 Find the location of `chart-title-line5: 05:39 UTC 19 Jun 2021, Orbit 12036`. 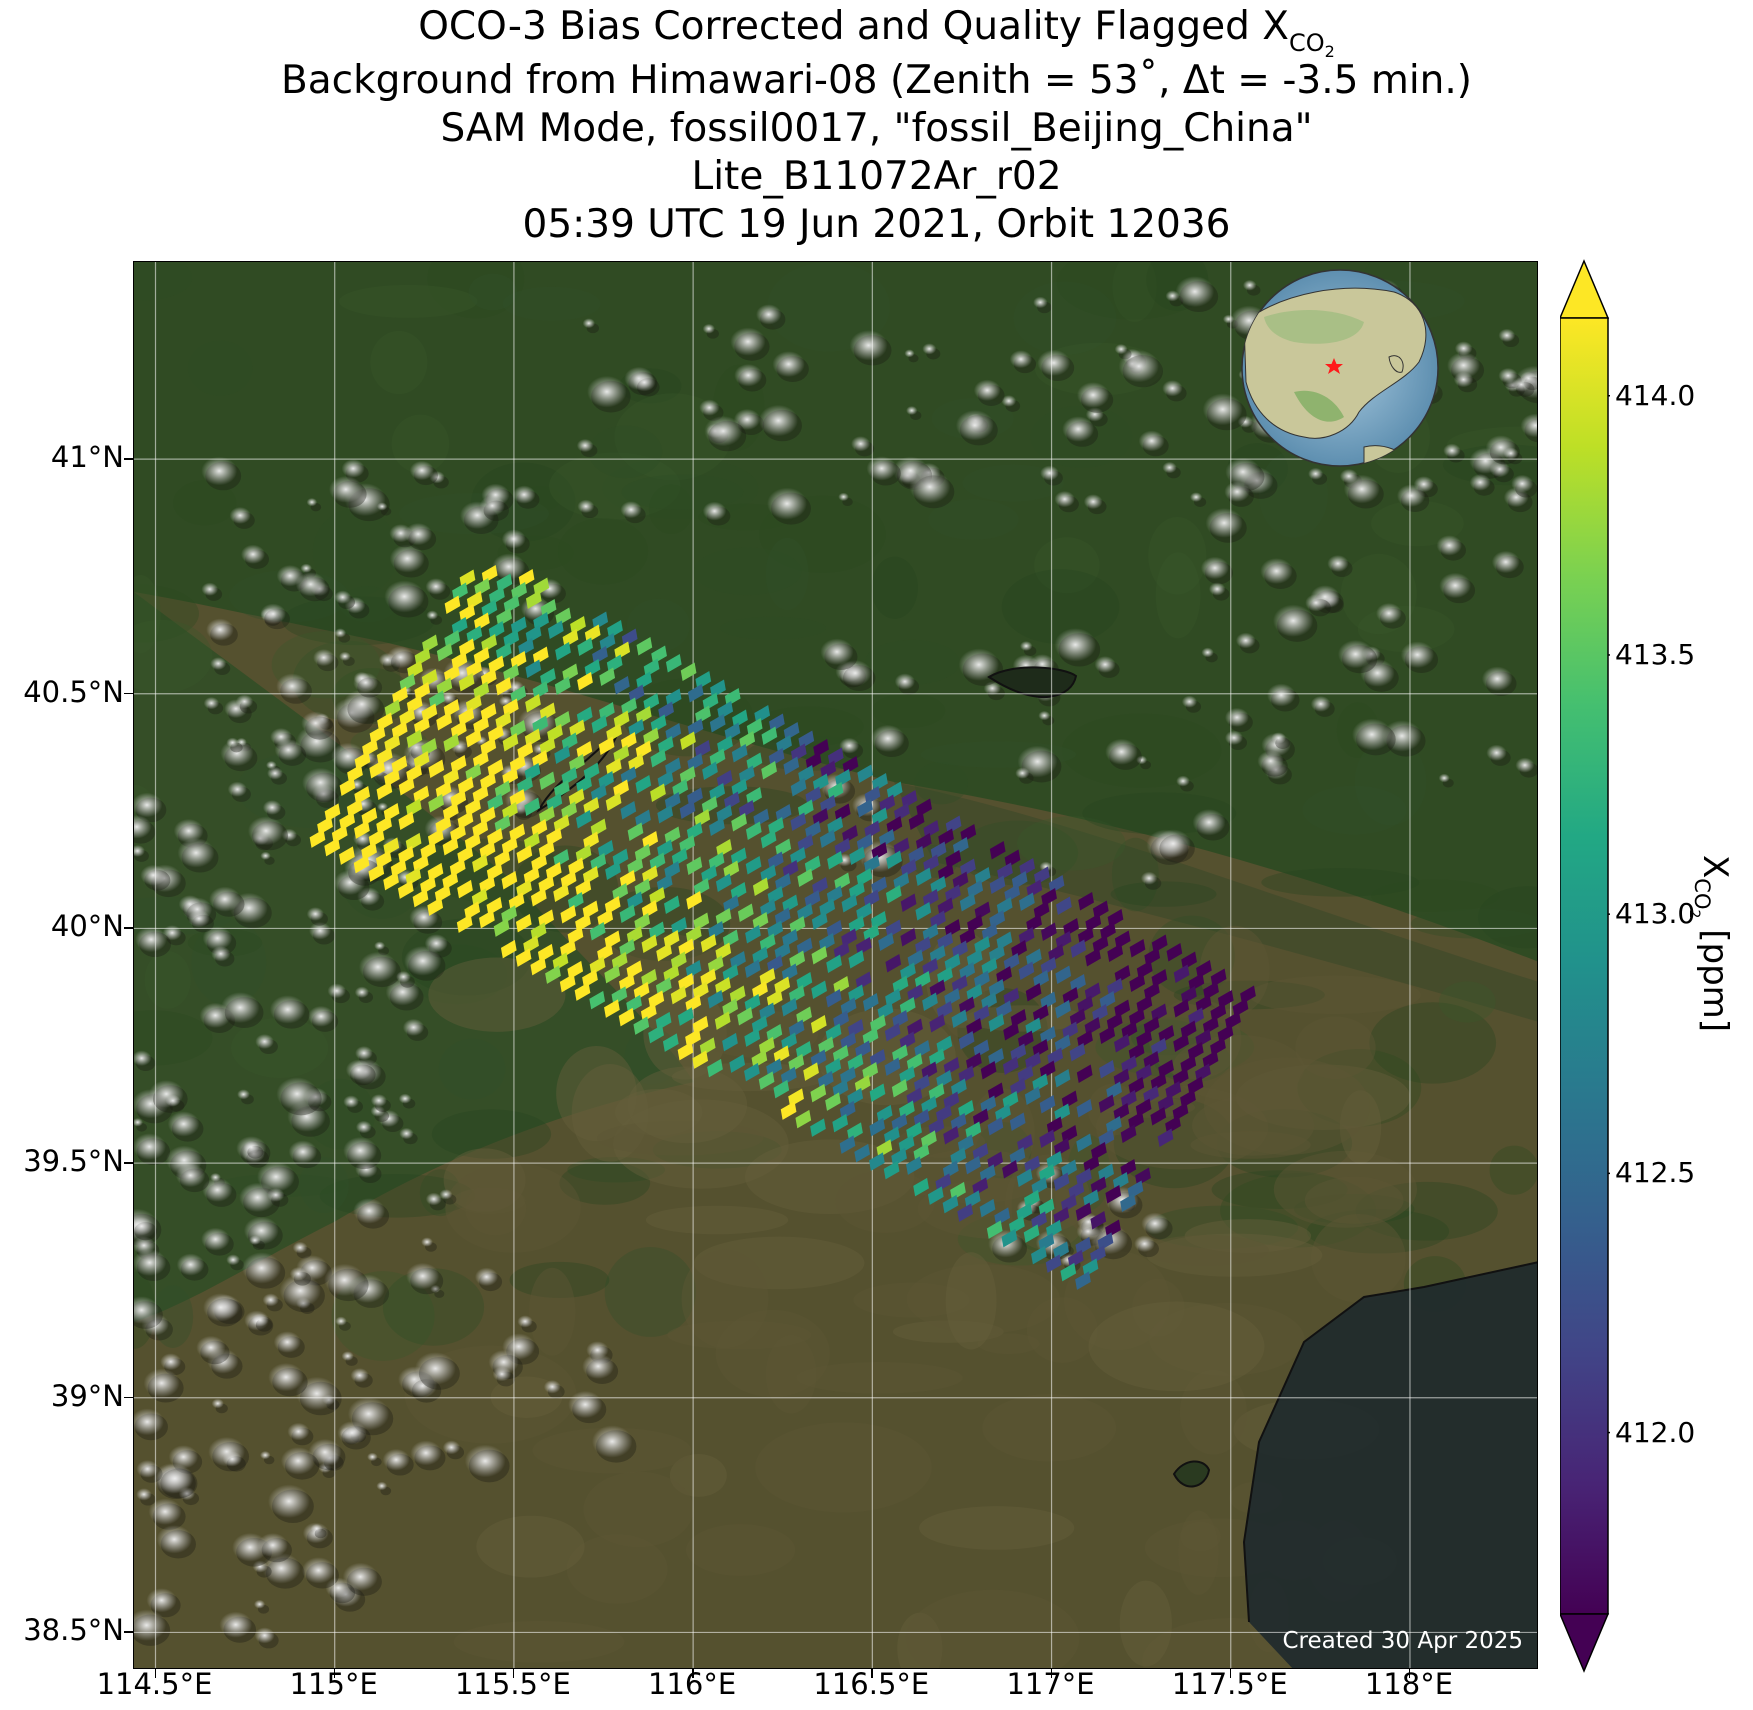

chart-title-line5: 05:39 UTC 19 Jun 2021, Orbit 12036 is located at coordinates (876, 224).